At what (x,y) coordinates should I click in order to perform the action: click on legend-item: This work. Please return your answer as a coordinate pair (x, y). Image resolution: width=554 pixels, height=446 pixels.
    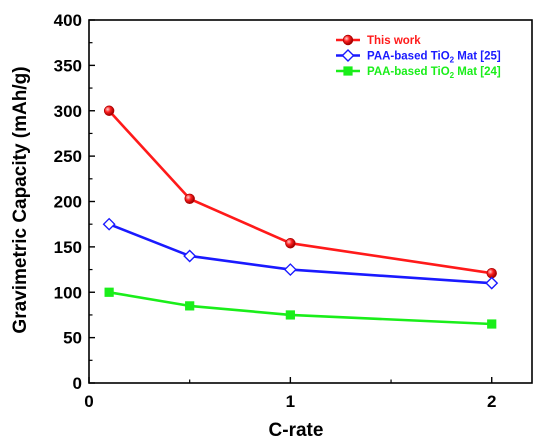
    Looking at the image, I should click on (378, 40).